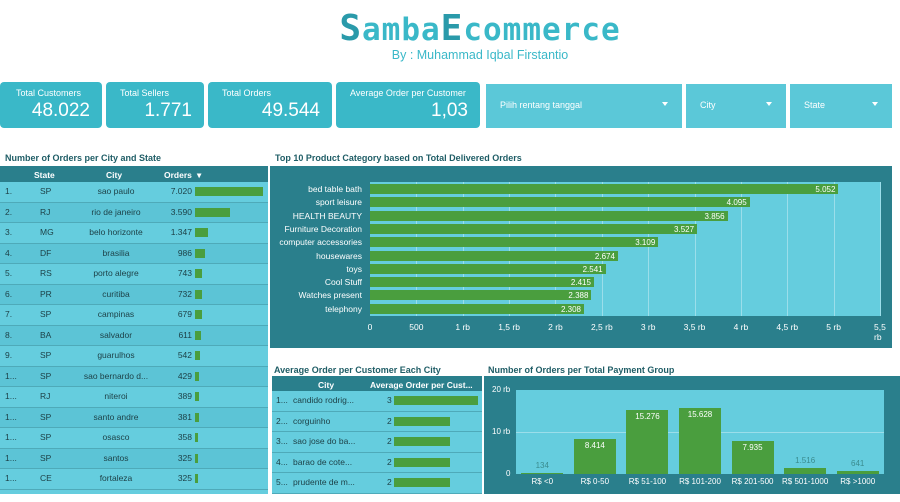  Describe the element at coordinates (116, 396) in the screenshot. I see `cell-city: niteroi` at that location.